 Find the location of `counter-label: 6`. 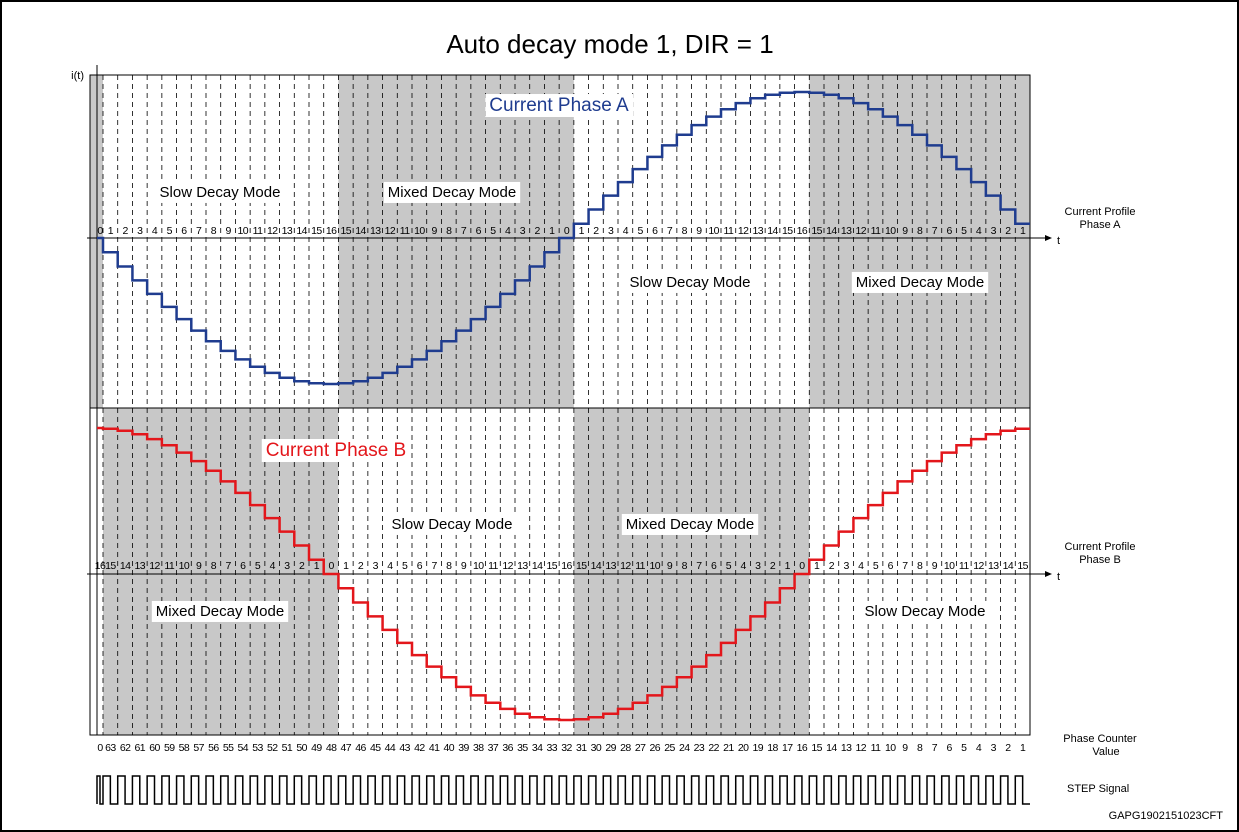

counter-label: 6 is located at coordinates (949, 748).